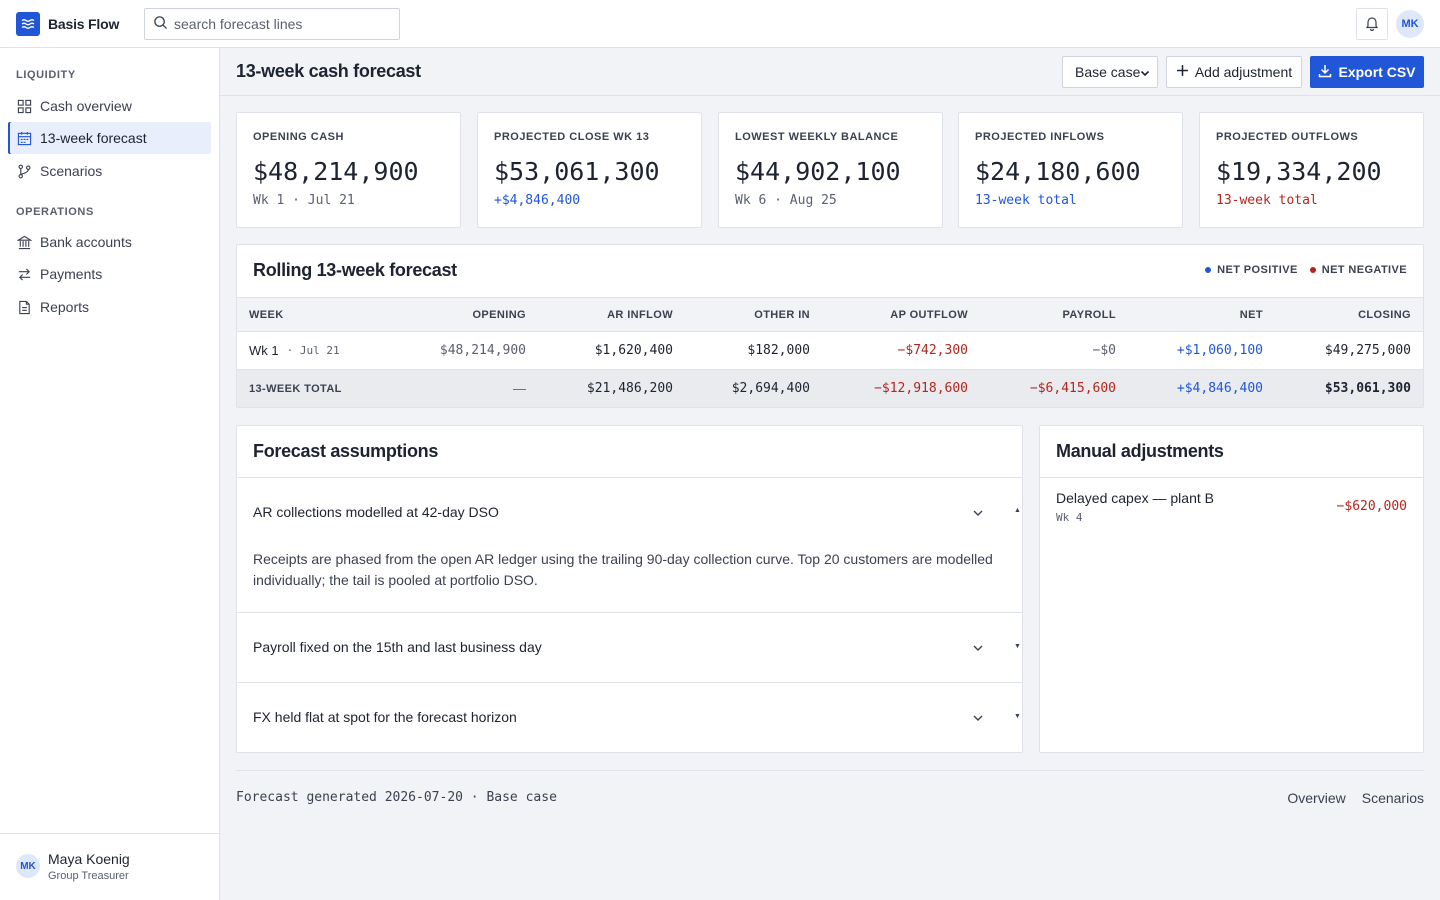 This screenshot has height=900, width=1440. Describe the element at coordinates (28, 24) in the screenshot. I see `waves-logo-icon` at that location.